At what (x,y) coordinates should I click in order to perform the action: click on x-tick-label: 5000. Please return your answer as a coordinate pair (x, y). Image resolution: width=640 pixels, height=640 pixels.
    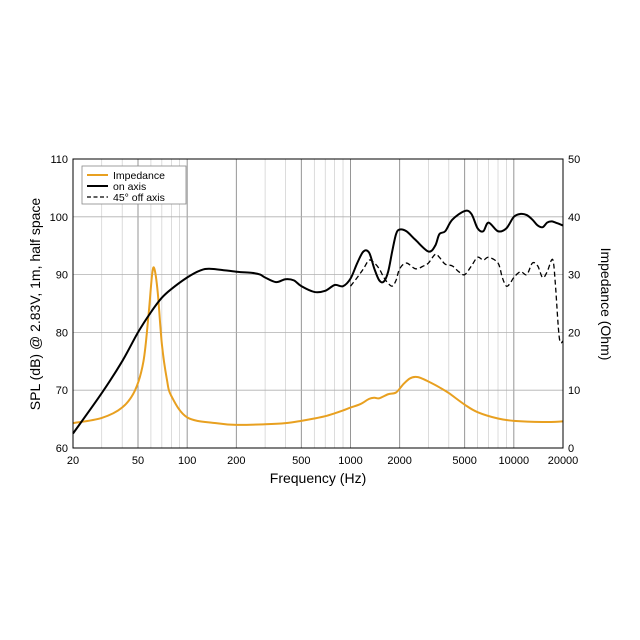
    Looking at the image, I should click on (464, 461).